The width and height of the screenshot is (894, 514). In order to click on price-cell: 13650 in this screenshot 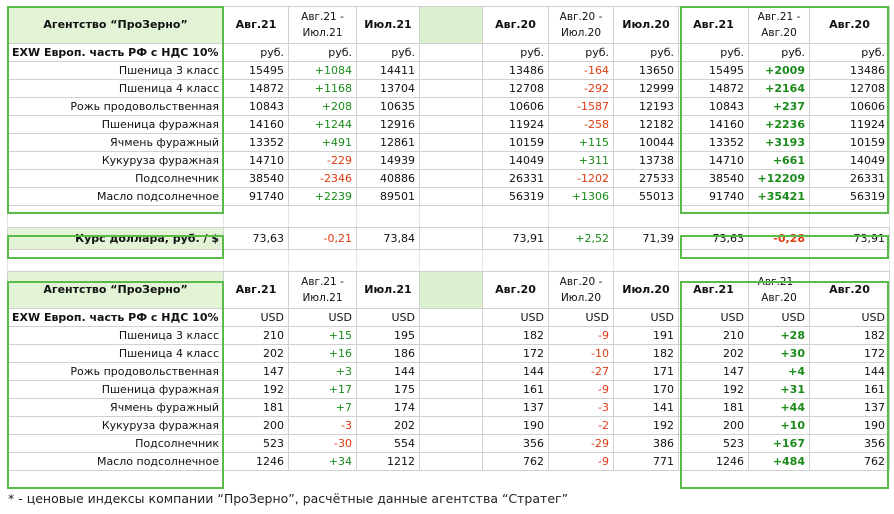, I will do `click(646, 70)`.